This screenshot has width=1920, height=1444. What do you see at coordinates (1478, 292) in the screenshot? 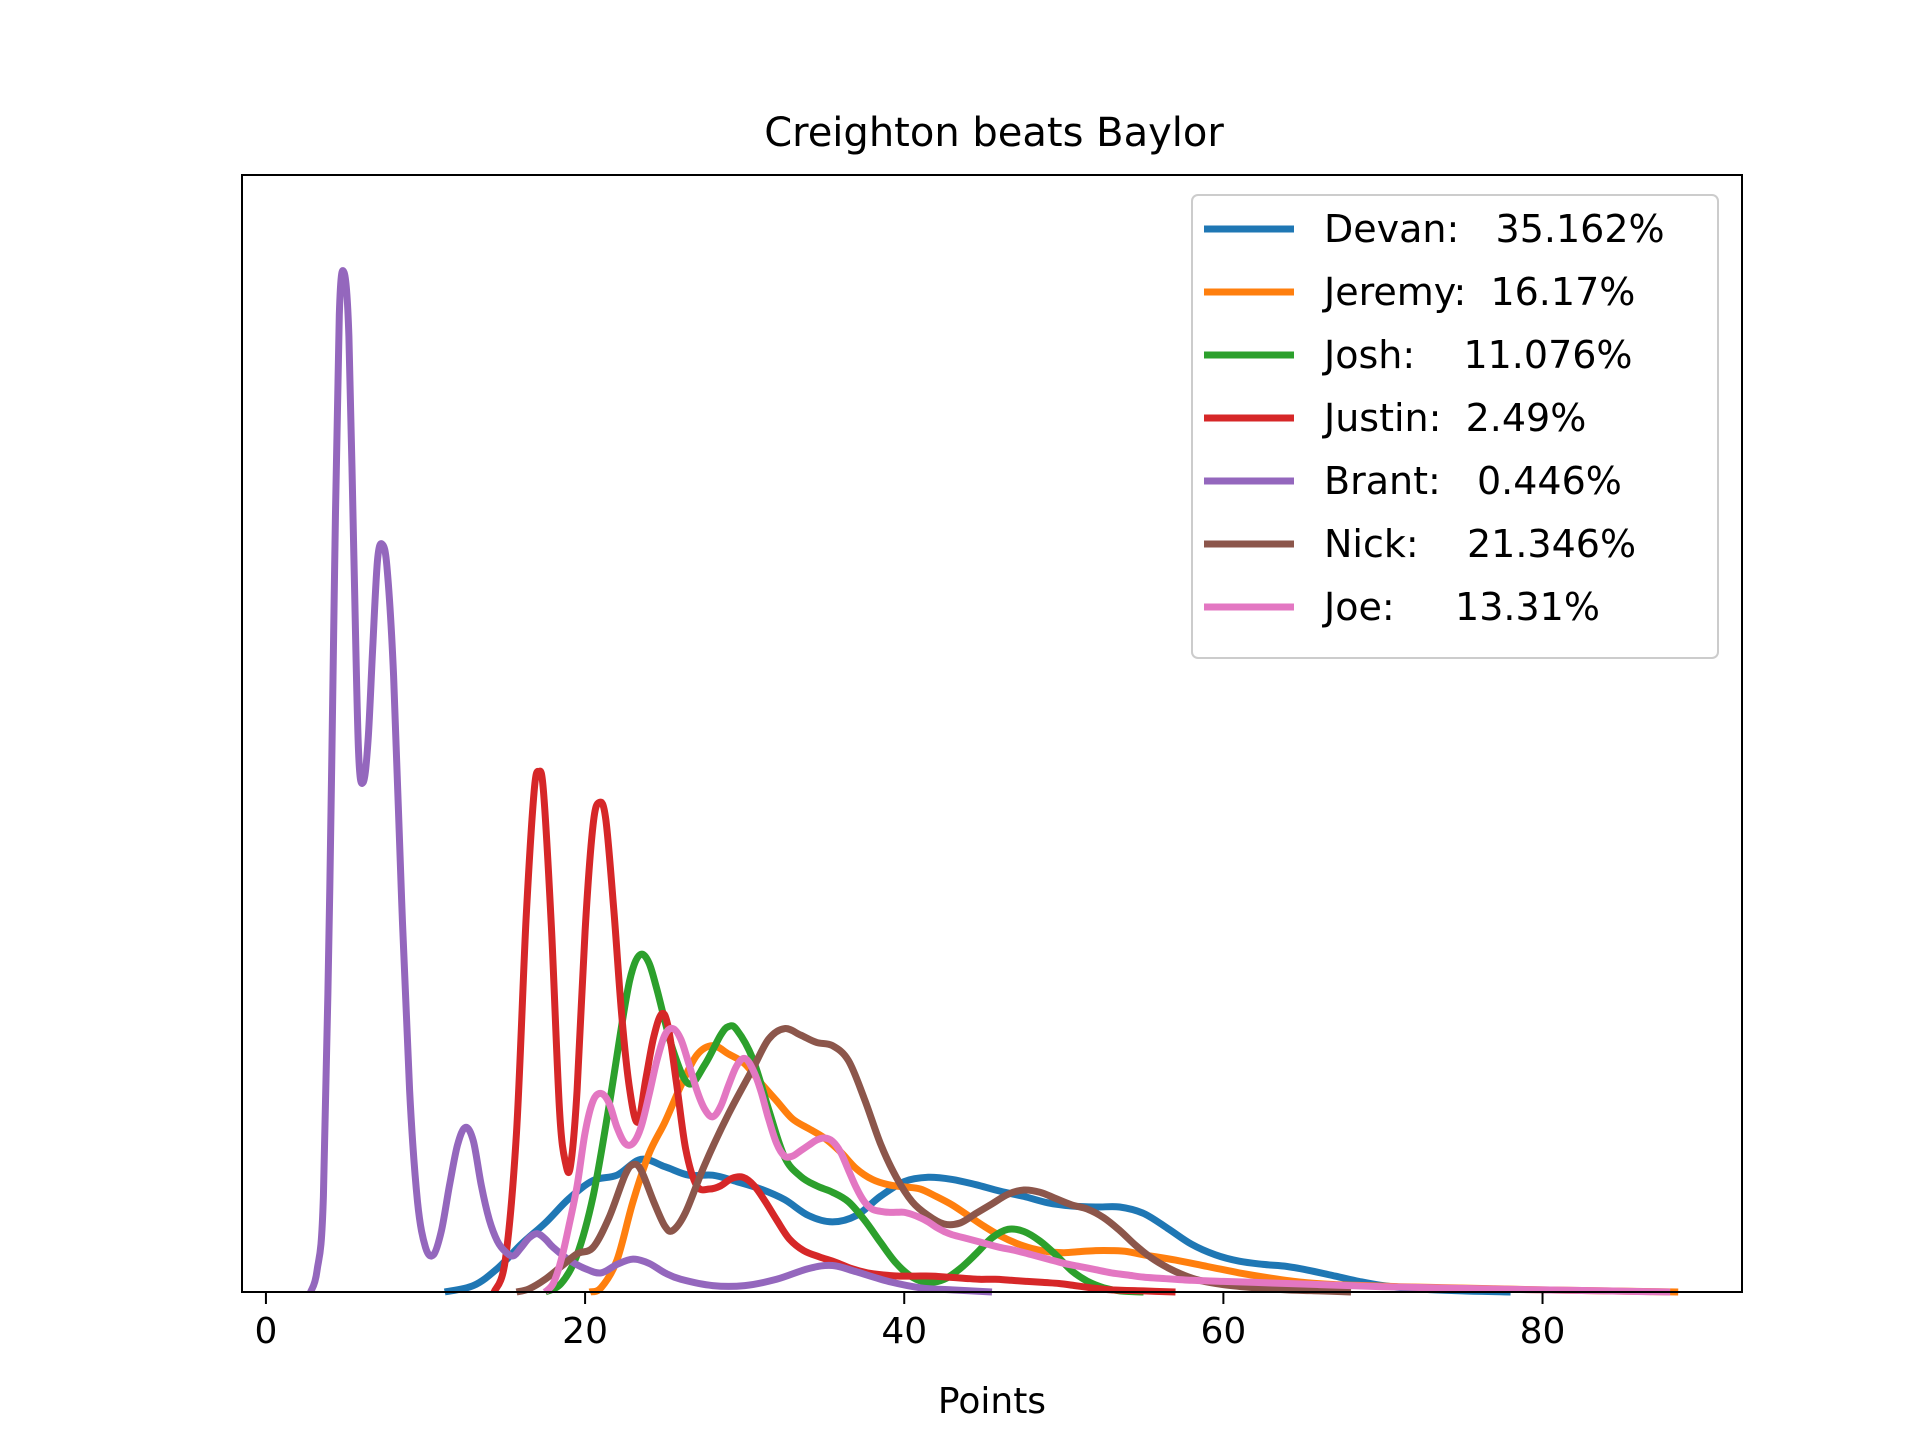
I see `legend-label-jeremy: Jeremy: 16.17%` at bounding box center [1478, 292].